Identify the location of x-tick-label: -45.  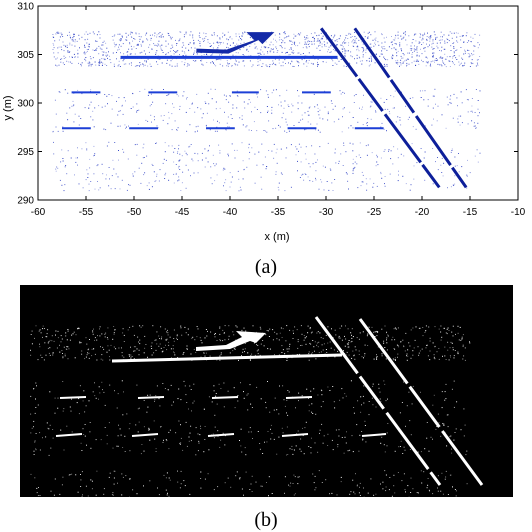
(182, 212).